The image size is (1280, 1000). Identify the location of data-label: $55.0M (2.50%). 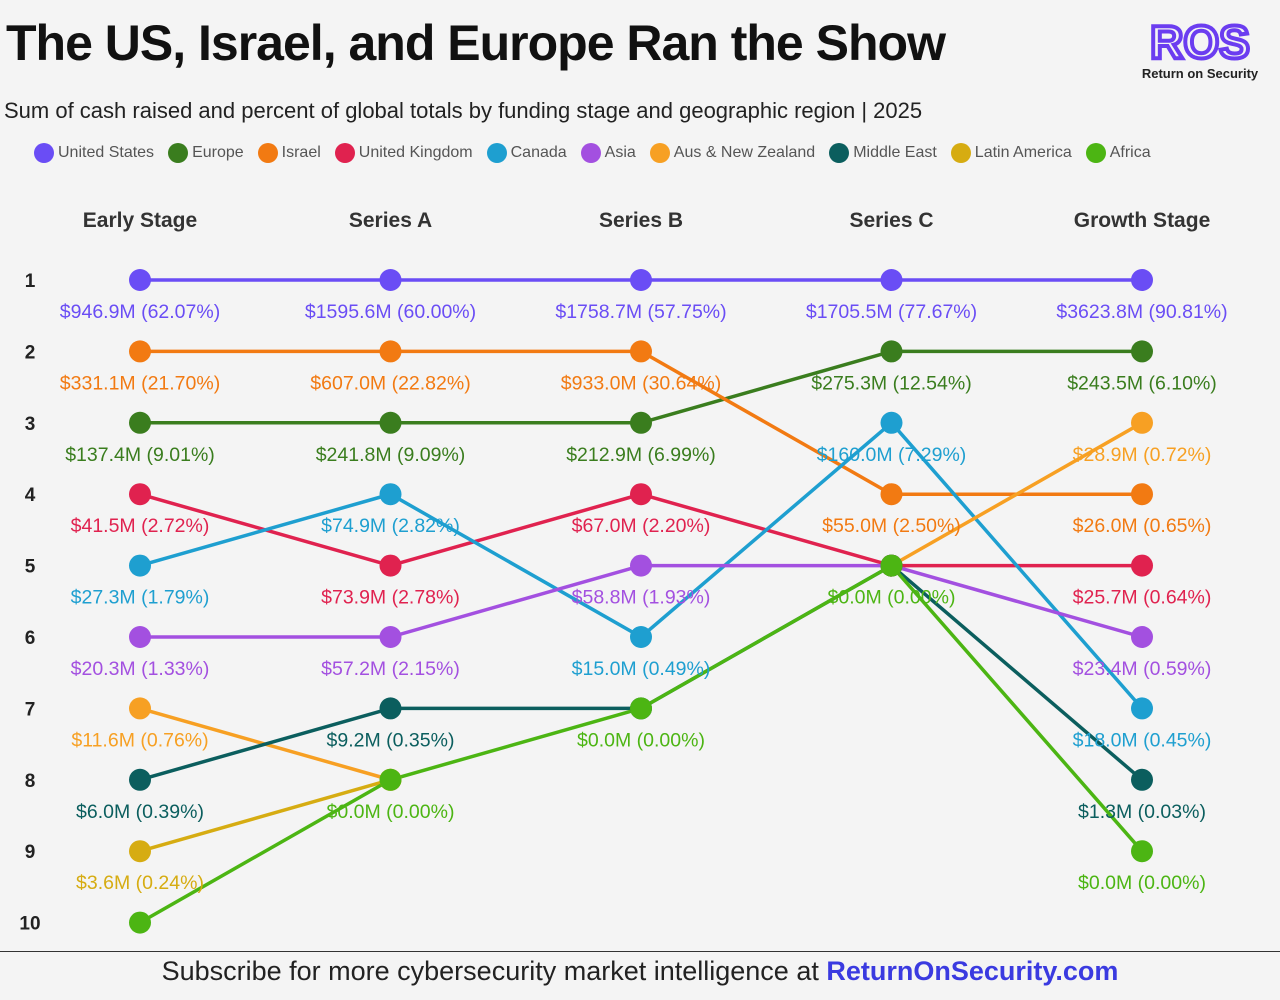
(891, 526).